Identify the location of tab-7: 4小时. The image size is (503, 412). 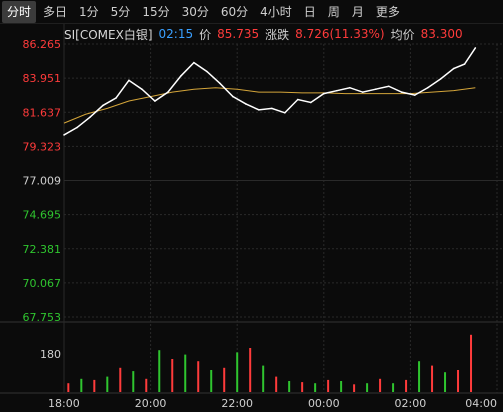
(276, 11).